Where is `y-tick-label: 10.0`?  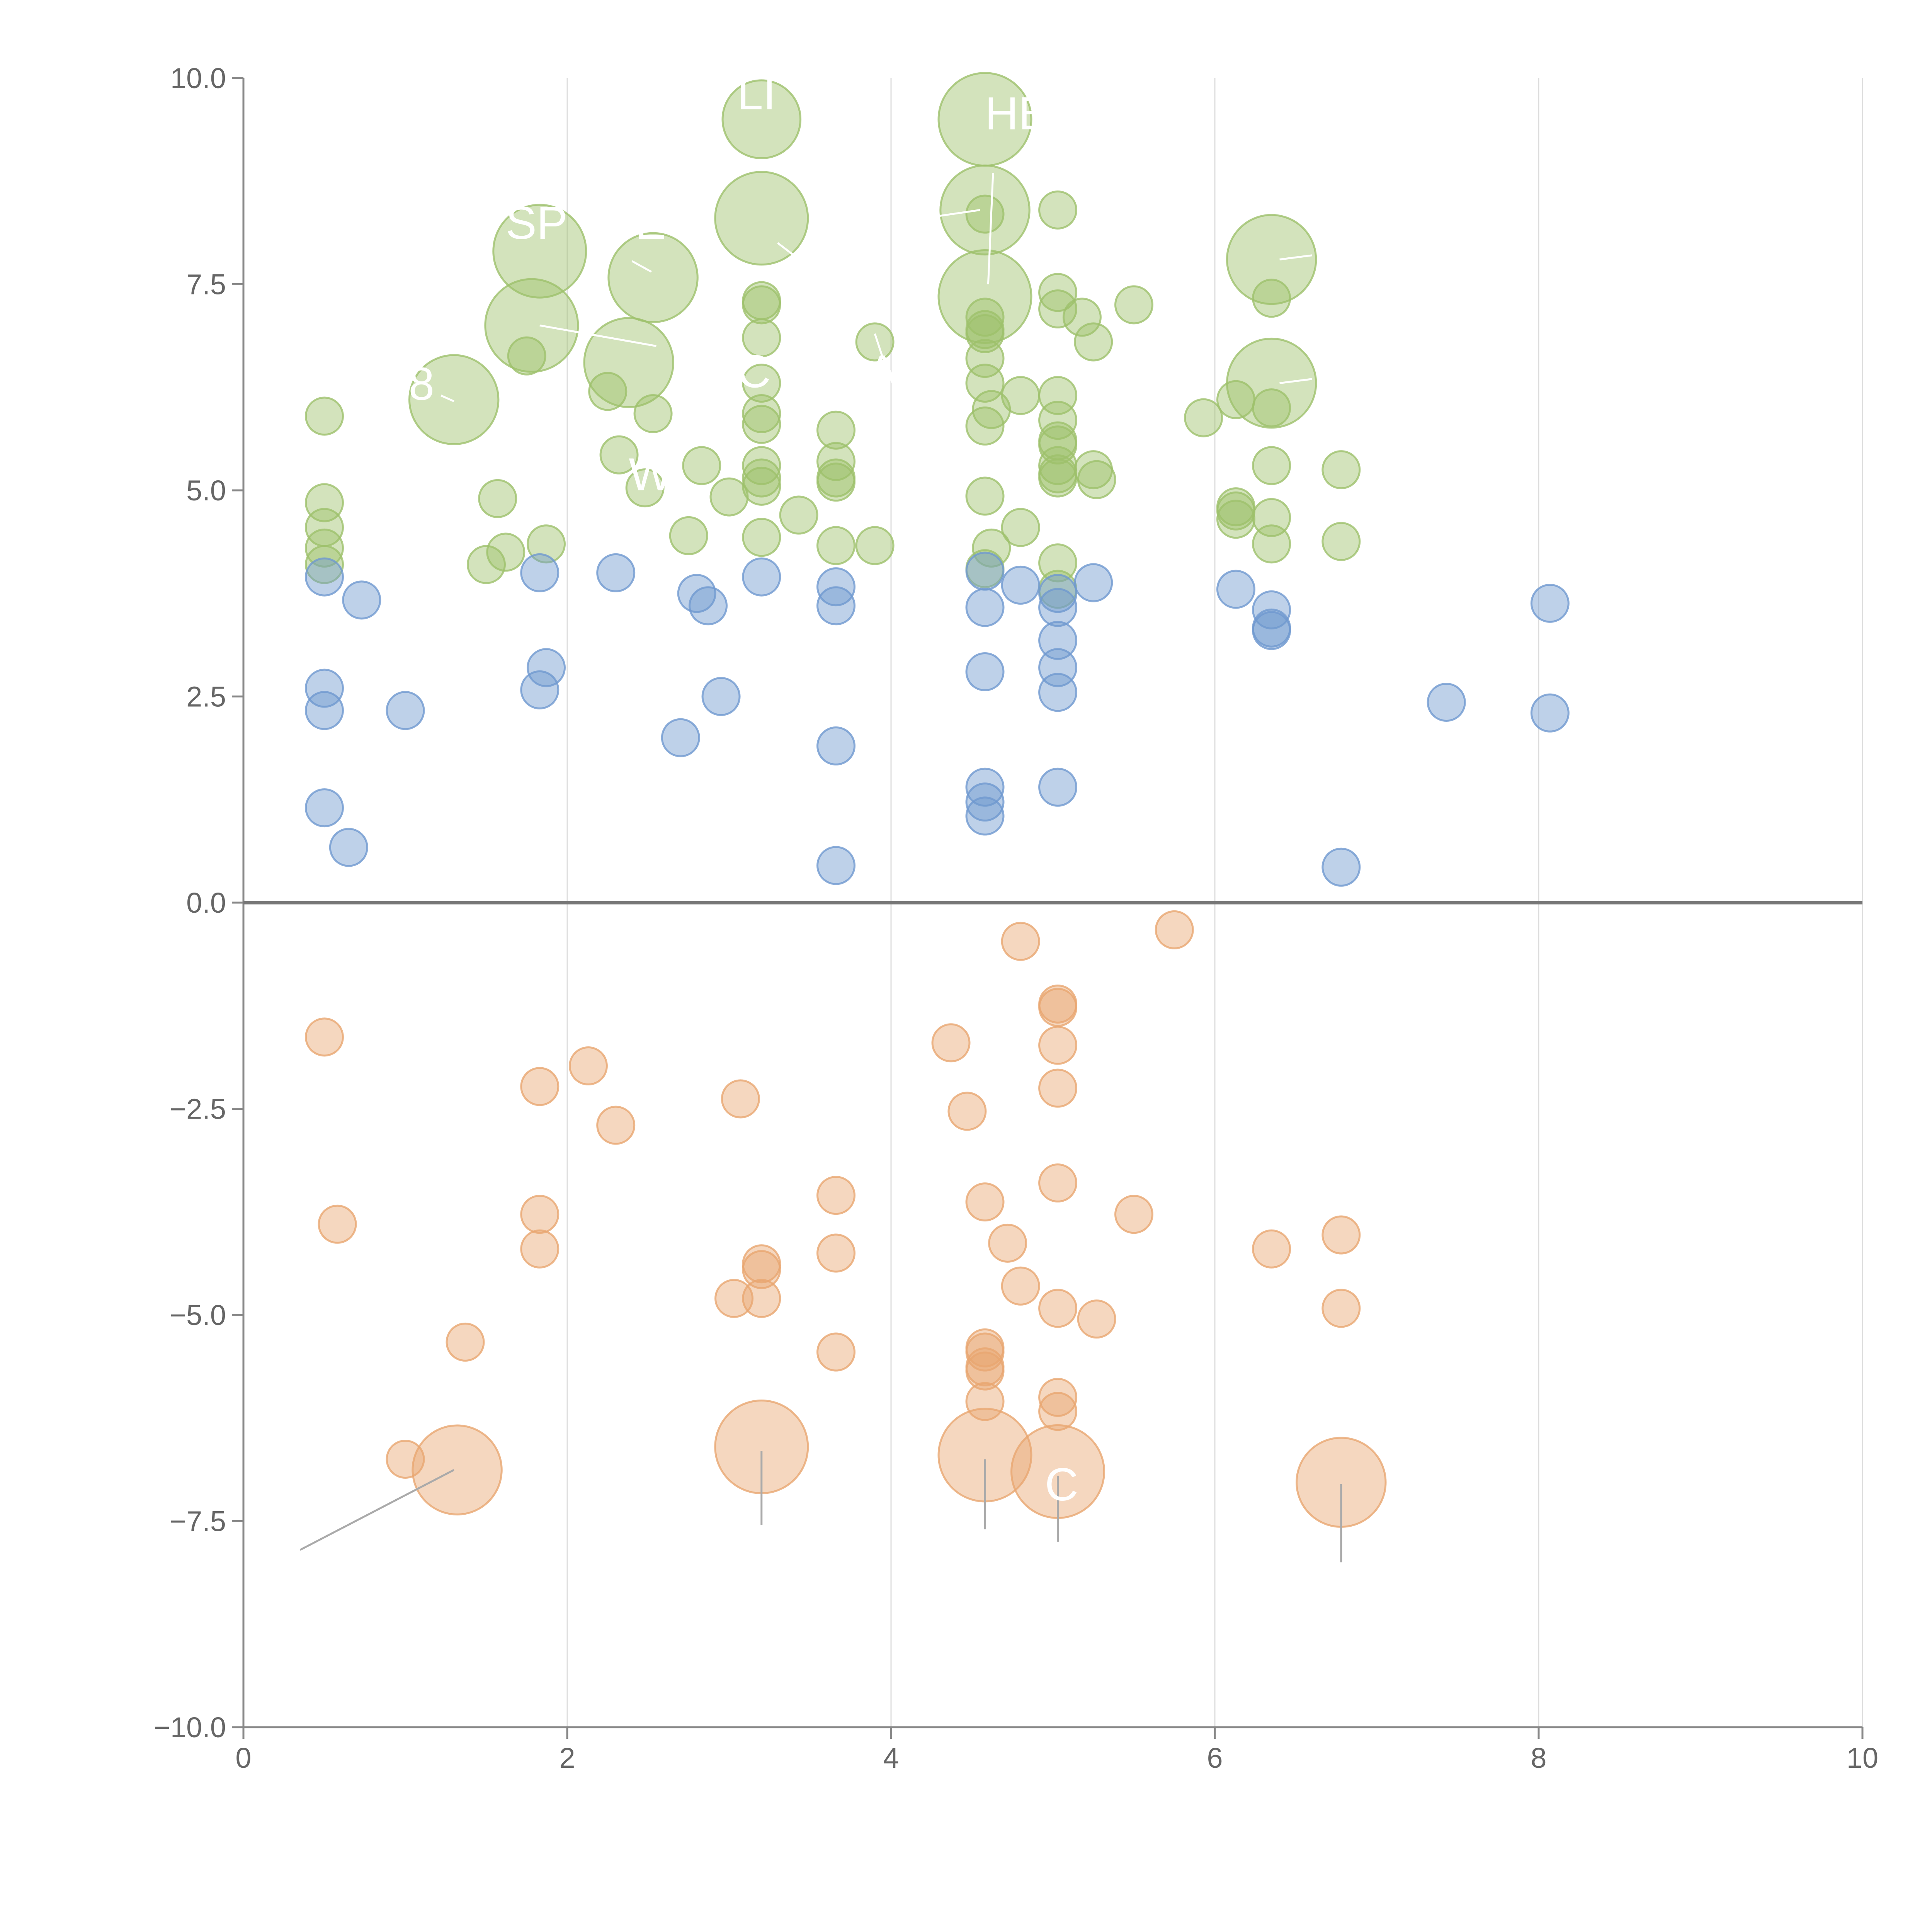 y-tick-label: 10.0 is located at coordinates (198, 78).